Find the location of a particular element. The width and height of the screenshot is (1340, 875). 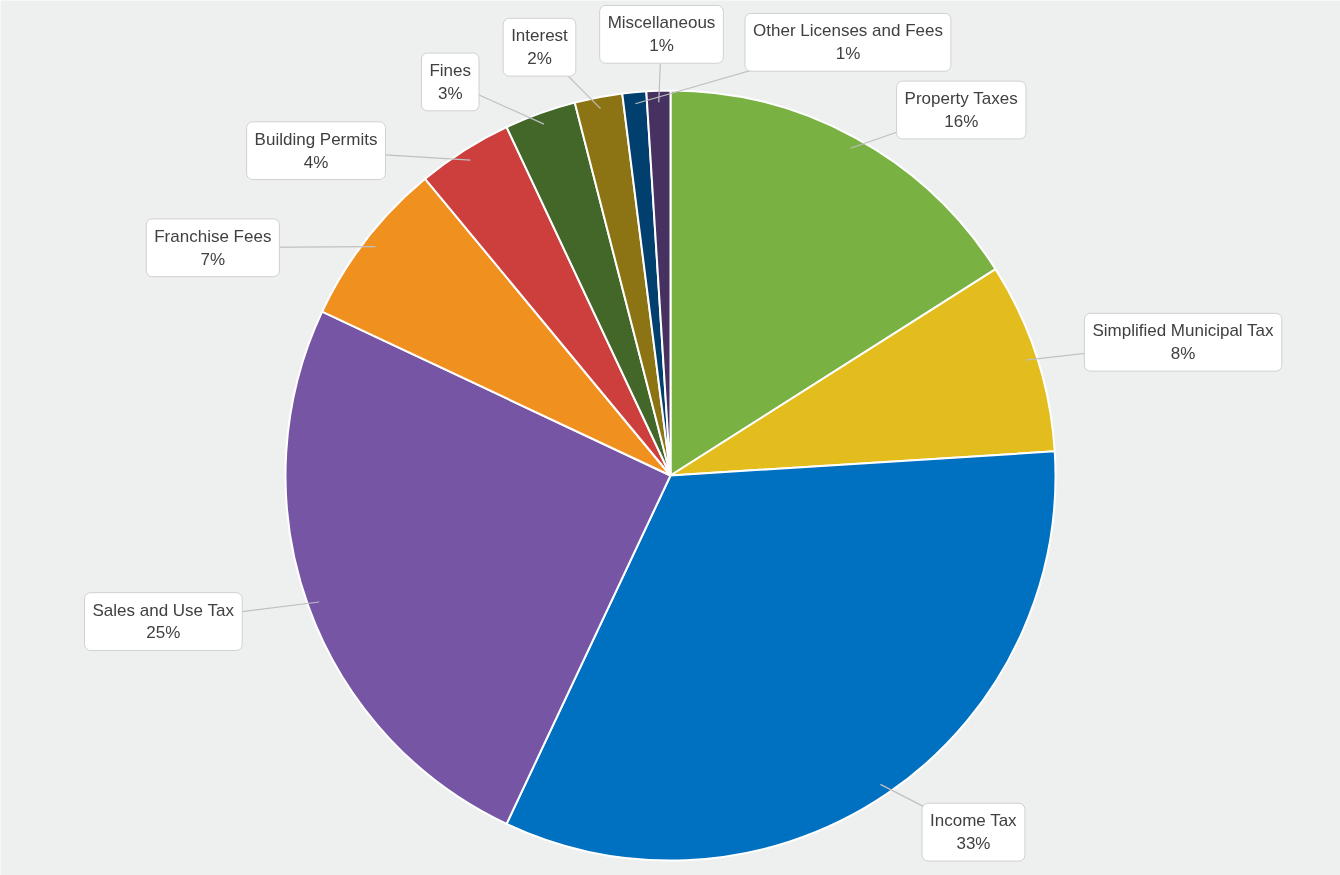

slice-label: Franchise Fees is located at coordinates (213, 236).